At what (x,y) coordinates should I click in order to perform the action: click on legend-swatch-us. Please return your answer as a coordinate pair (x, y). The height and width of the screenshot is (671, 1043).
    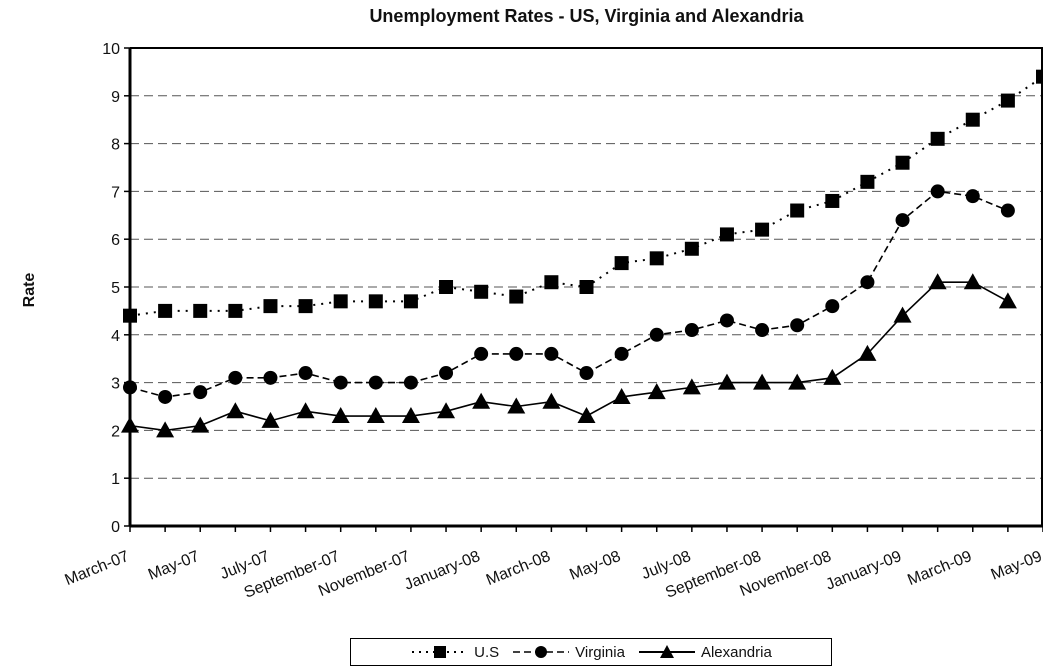
    Looking at the image, I should click on (440, 652).